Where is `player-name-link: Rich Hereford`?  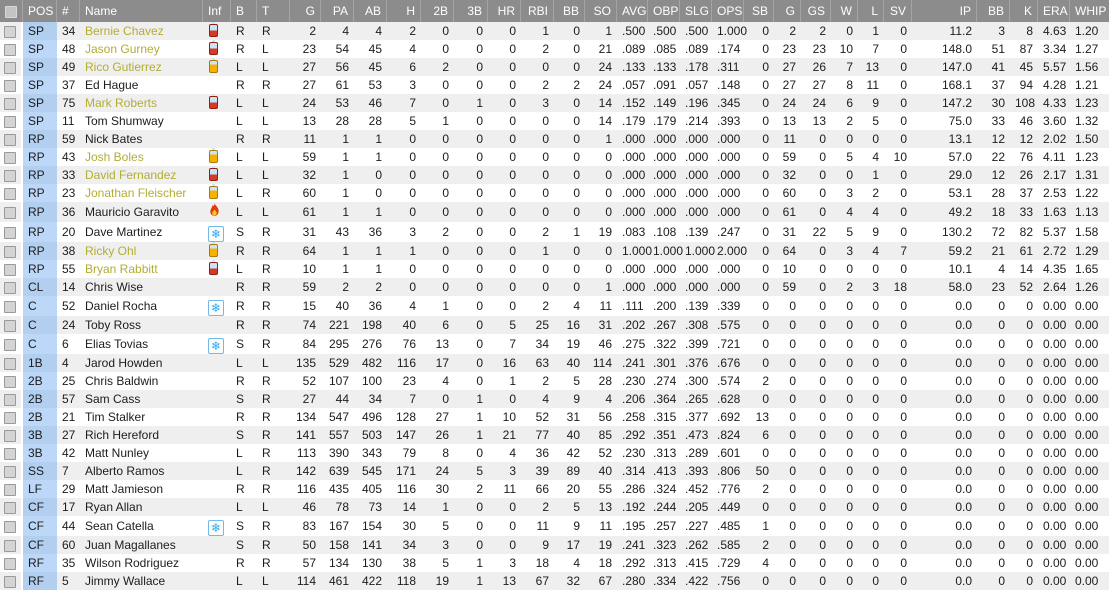
player-name-link: Rich Hereford is located at coordinates (141, 435).